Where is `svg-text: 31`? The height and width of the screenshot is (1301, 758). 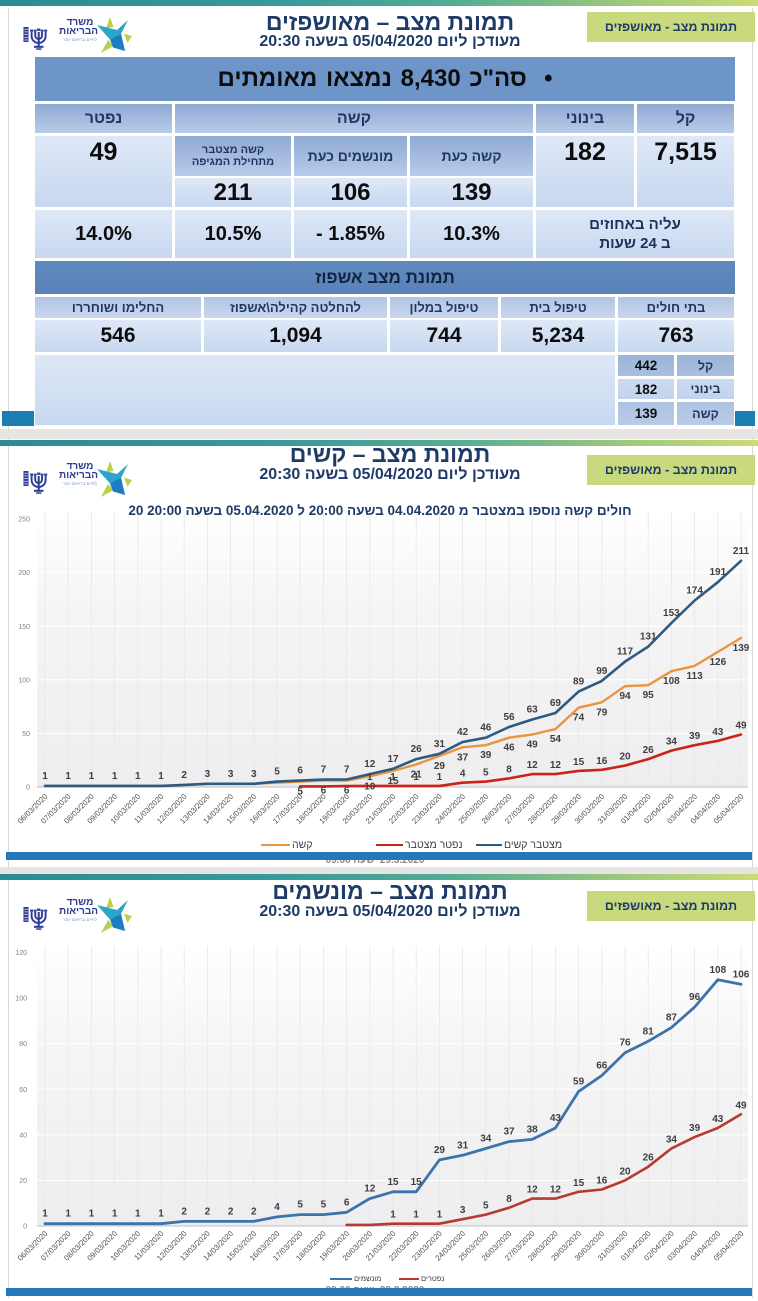 svg-text: 31 is located at coordinates (440, 744).